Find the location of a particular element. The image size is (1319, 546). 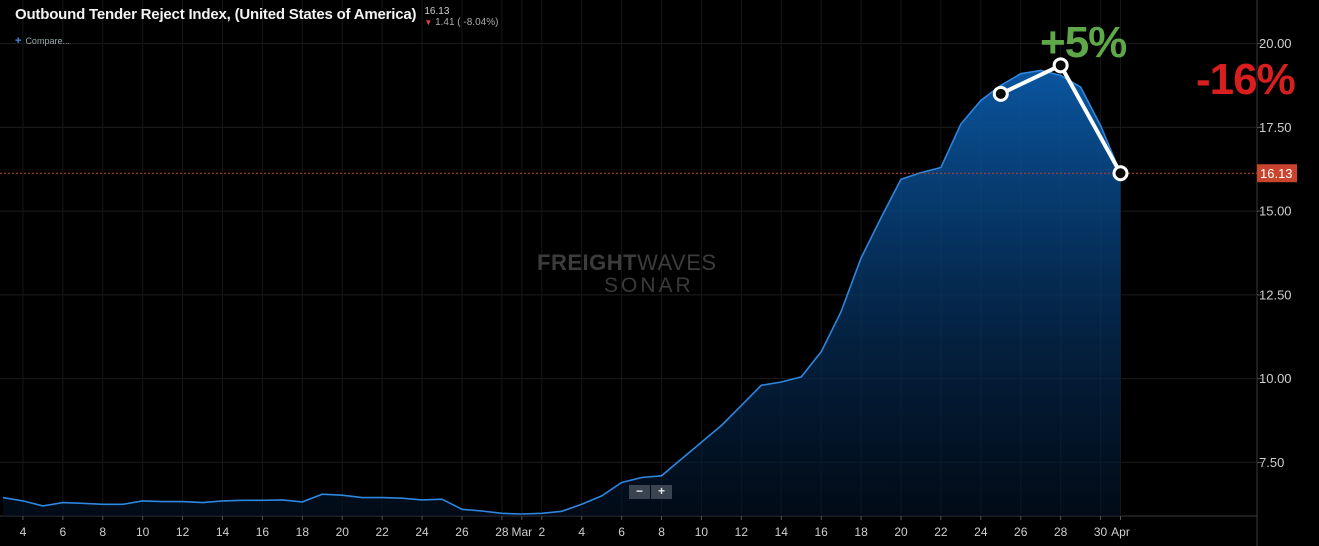

decrease-annotation: -16% is located at coordinates (1246, 79).